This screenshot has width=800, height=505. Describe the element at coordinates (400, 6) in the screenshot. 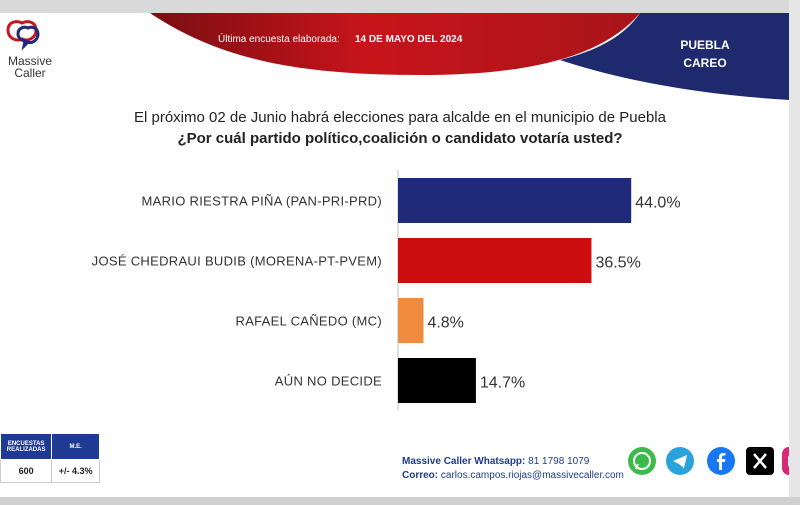

I see `top-border` at that location.